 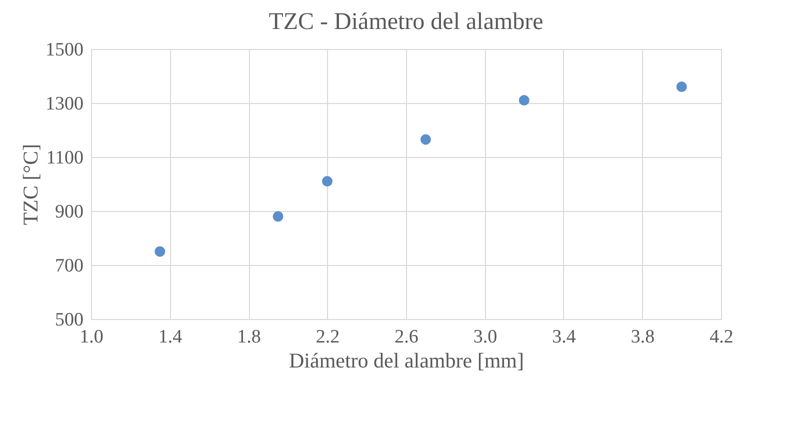 What do you see at coordinates (30, 185) in the screenshot?
I see `y-axis-title: TZC [°C]` at bounding box center [30, 185].